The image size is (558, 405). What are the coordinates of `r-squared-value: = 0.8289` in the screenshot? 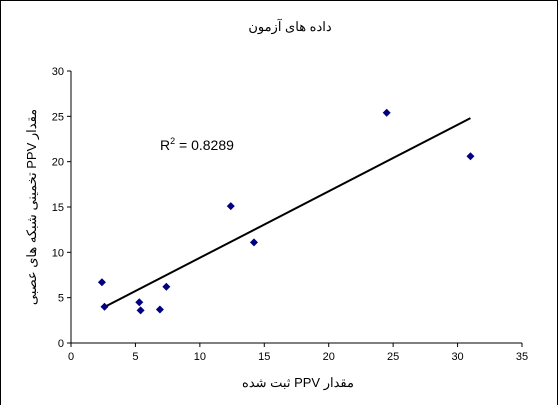 It's located at (204, 145).